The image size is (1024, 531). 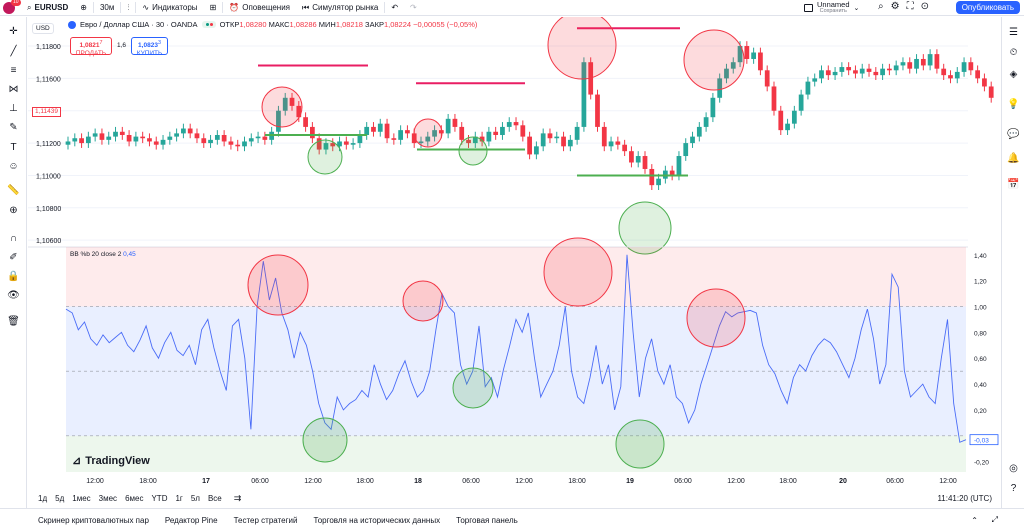 What do you see at coordinates (13, 127) in the screenshot?
I see `brush-icon: ✎` at bounding box center [13, 127].